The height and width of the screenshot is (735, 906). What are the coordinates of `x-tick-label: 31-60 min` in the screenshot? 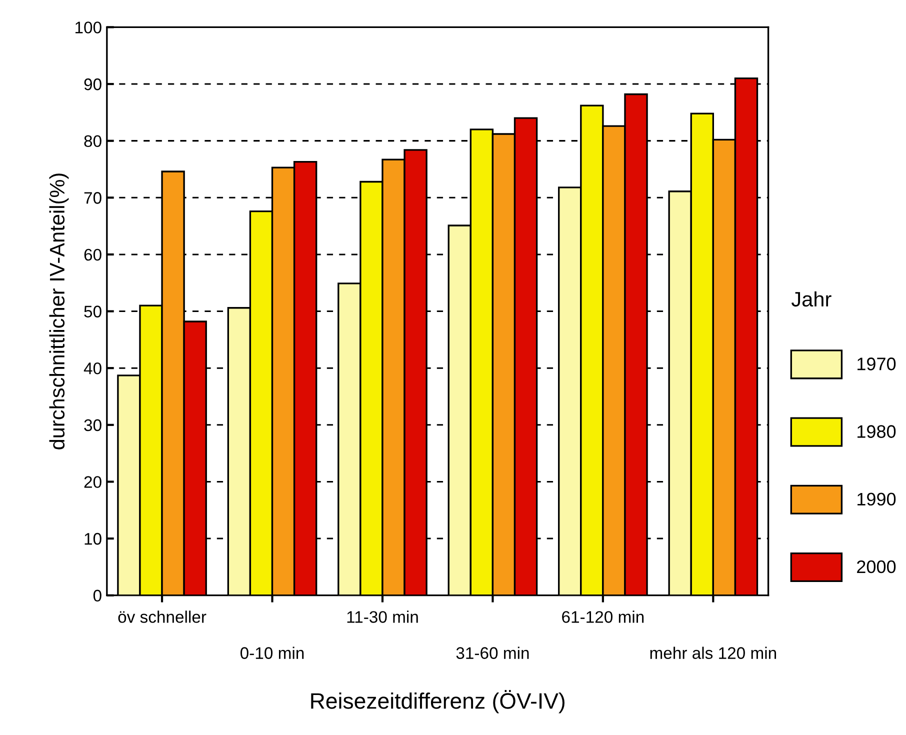 It's located at (492, 652).